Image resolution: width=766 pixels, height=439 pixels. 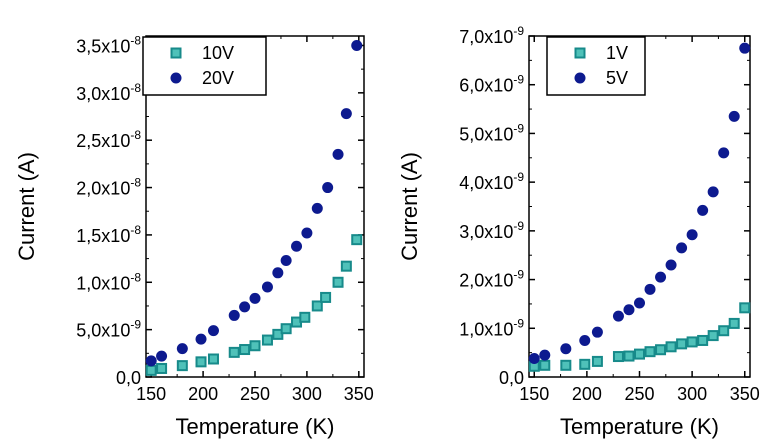 I want to click on y-tick-label: 2,5x10⁻⁸, so click(x=108, y=139).